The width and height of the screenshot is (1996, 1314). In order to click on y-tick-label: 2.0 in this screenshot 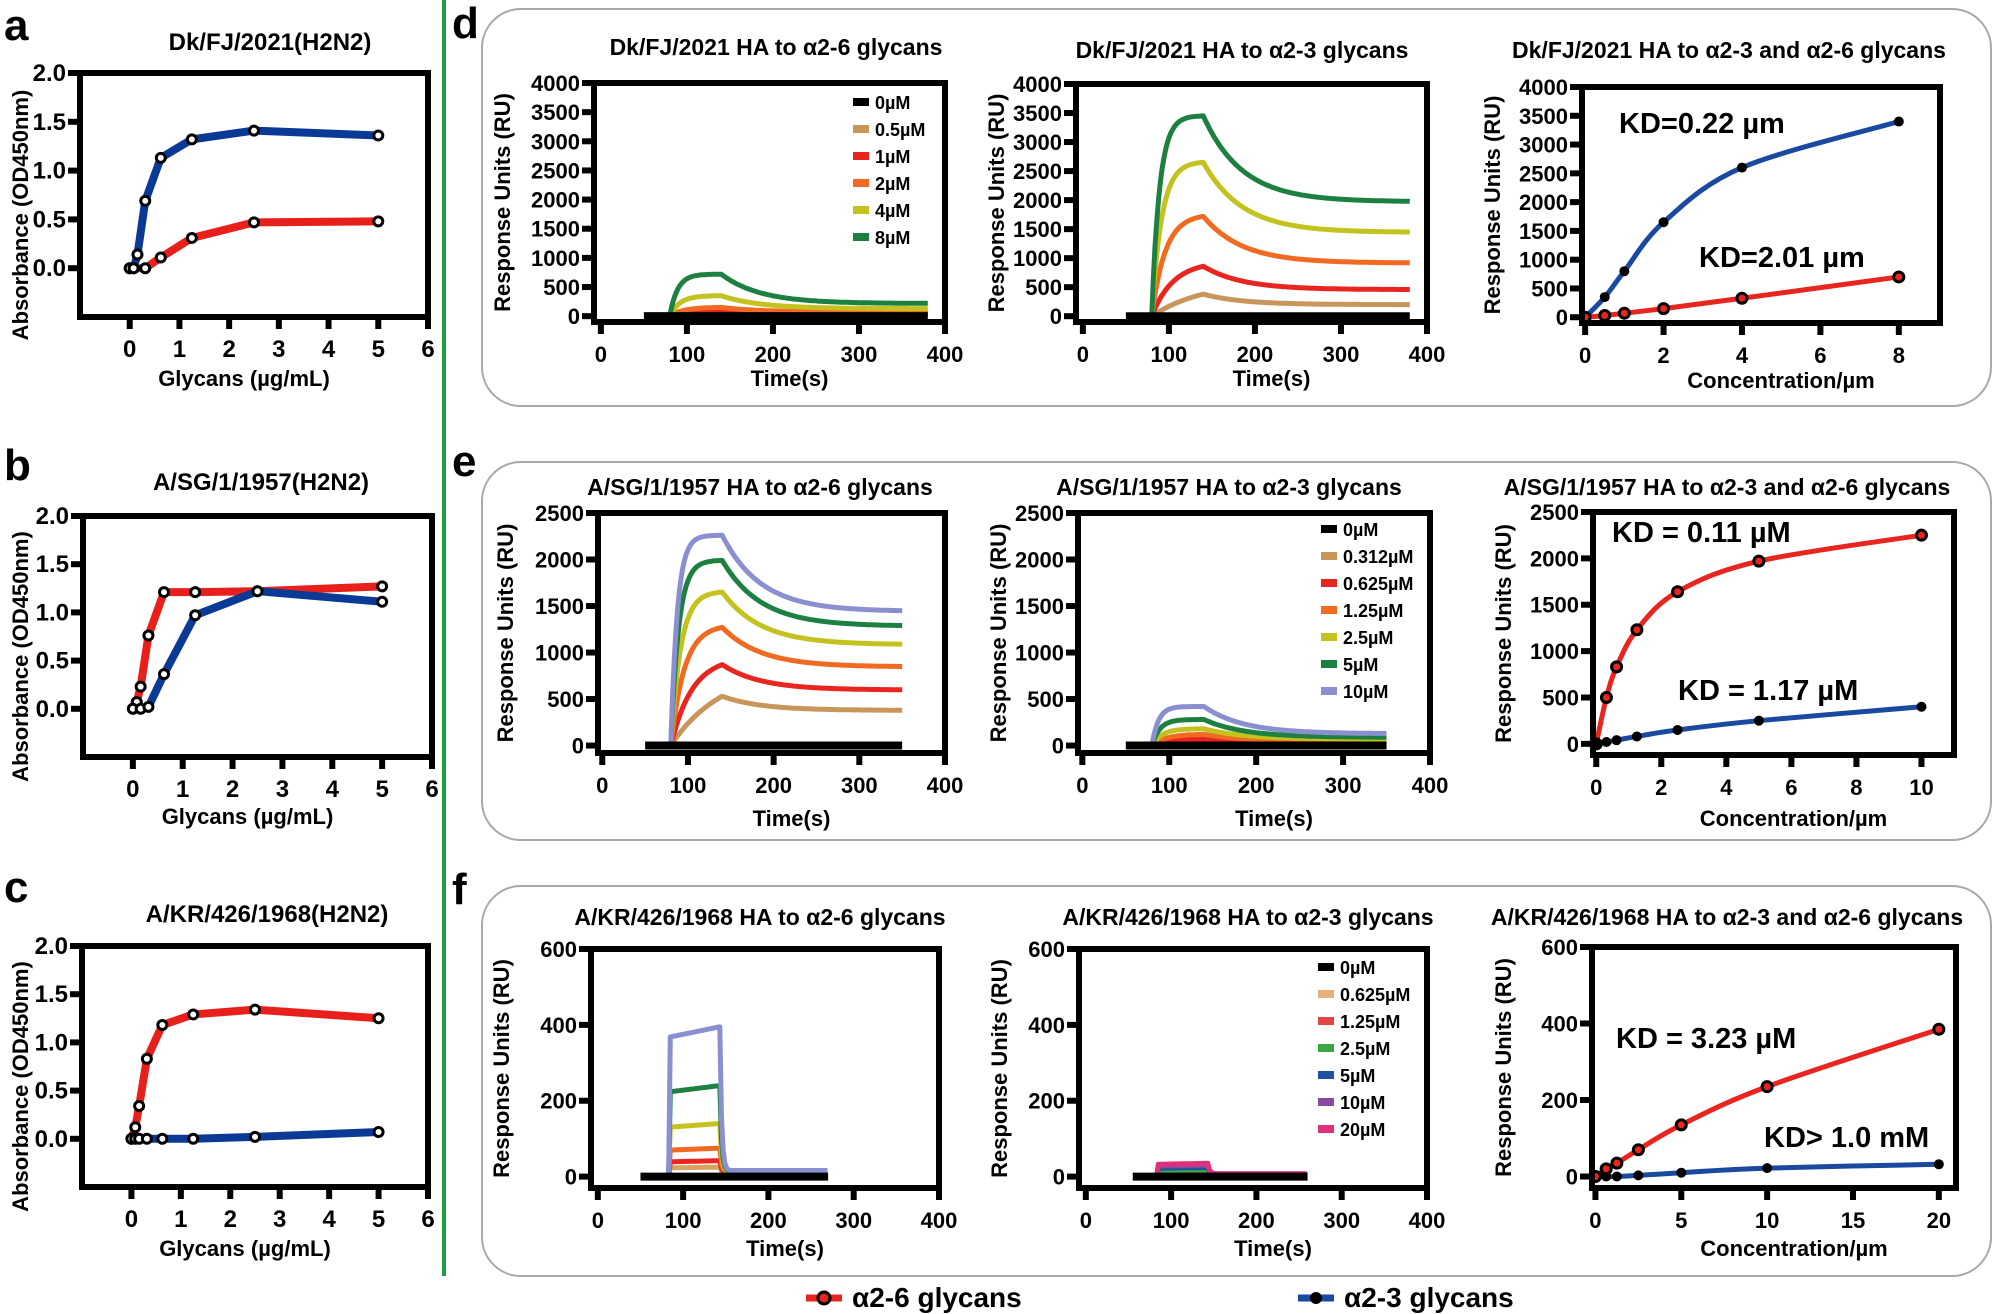, I will do `click(51, 946)`.